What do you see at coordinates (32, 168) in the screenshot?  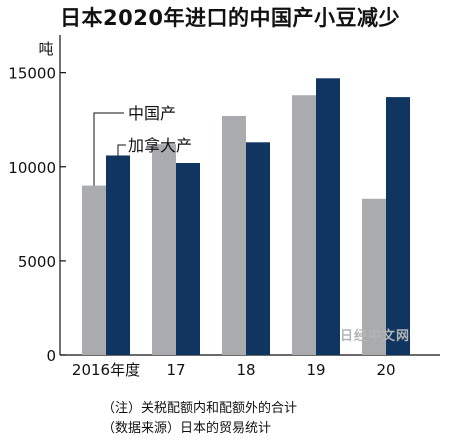 I see `y-tick-label: 10000` at bounding box center [32, 168].